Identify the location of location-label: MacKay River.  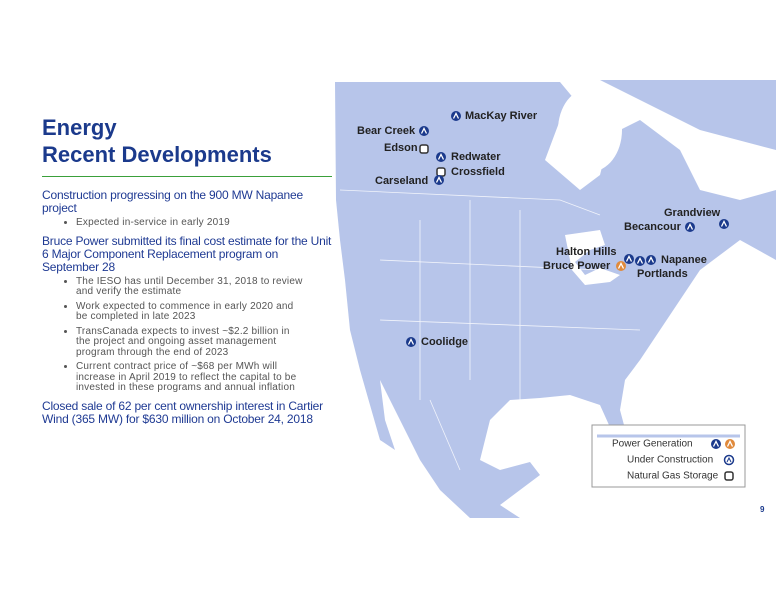
(501, 116).